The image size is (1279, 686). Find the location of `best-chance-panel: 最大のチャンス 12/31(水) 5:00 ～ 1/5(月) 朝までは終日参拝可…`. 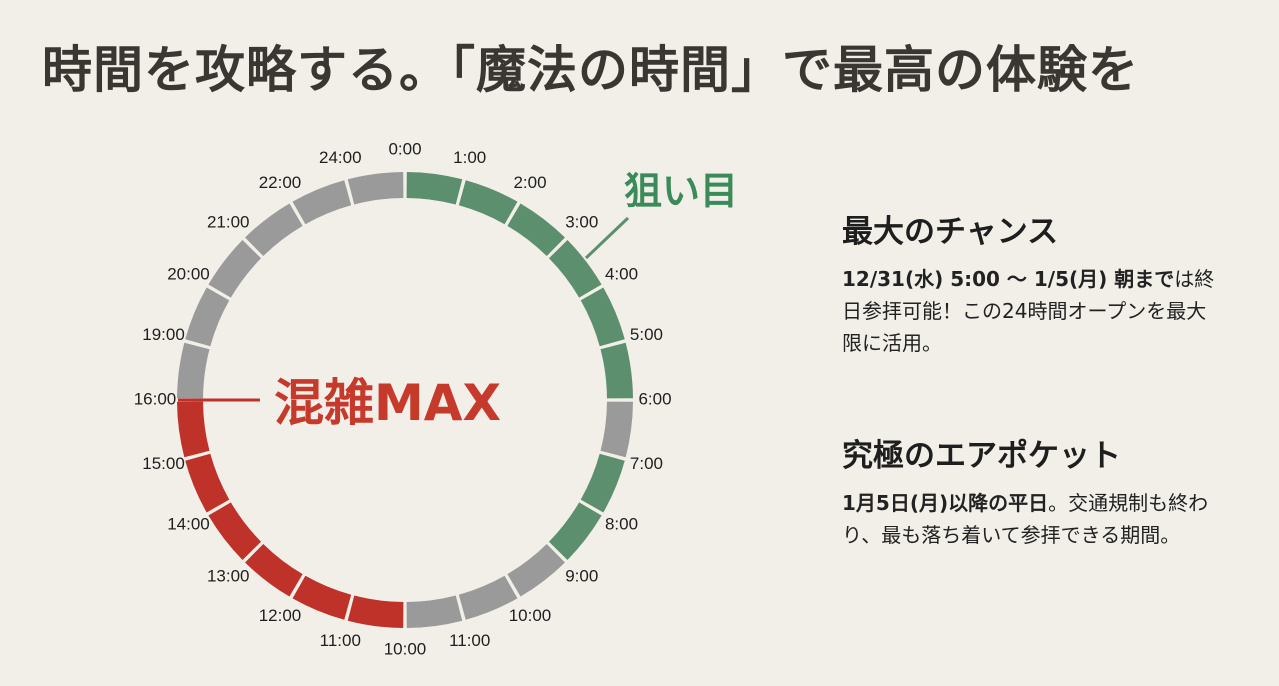

best-chance-panel: 最大のチャンス 12/31(水) 5:00 ～ 1/5(月) 朝までは終日参拝可… is located at coordinates (1032, 282).